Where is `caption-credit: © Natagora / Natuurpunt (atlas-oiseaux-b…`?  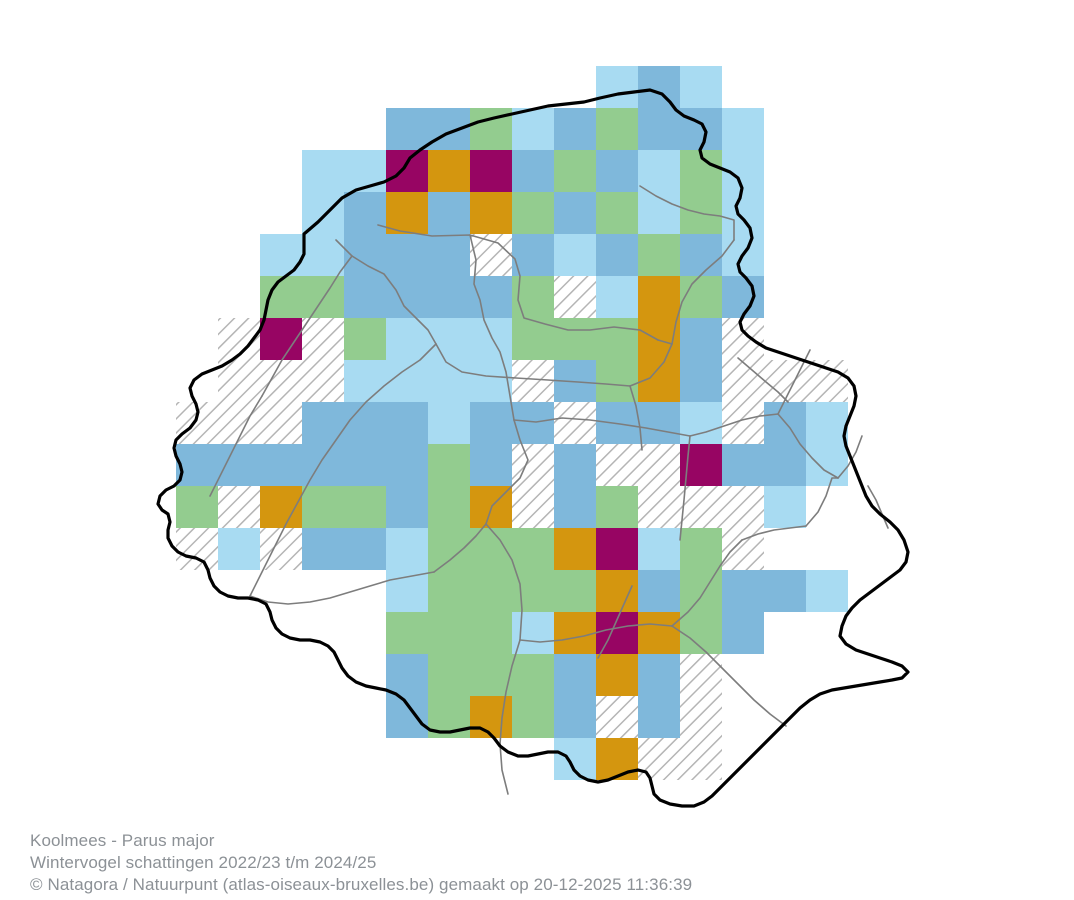
caption-credit: © Natagora / Natuurpunt (atlas-oiseaux-b… is located at coordinates (361, 884).